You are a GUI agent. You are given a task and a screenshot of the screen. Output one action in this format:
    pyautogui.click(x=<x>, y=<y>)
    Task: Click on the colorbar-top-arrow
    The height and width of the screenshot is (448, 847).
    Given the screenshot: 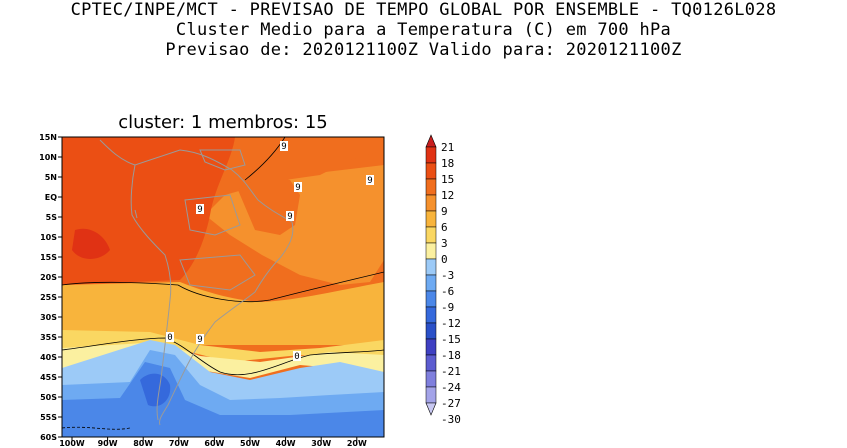 What is the action you would take?
    pyautogui.click(x=431, y=141)
    